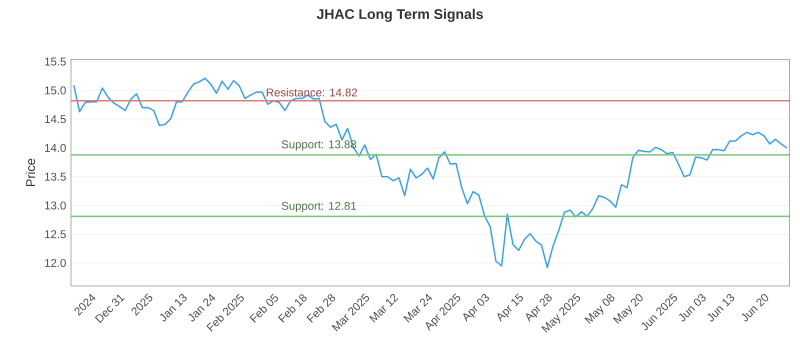 The height and width of the screenshot is (350, 800). I want to click on y-tick-label: 14.5, so click(55, 119).